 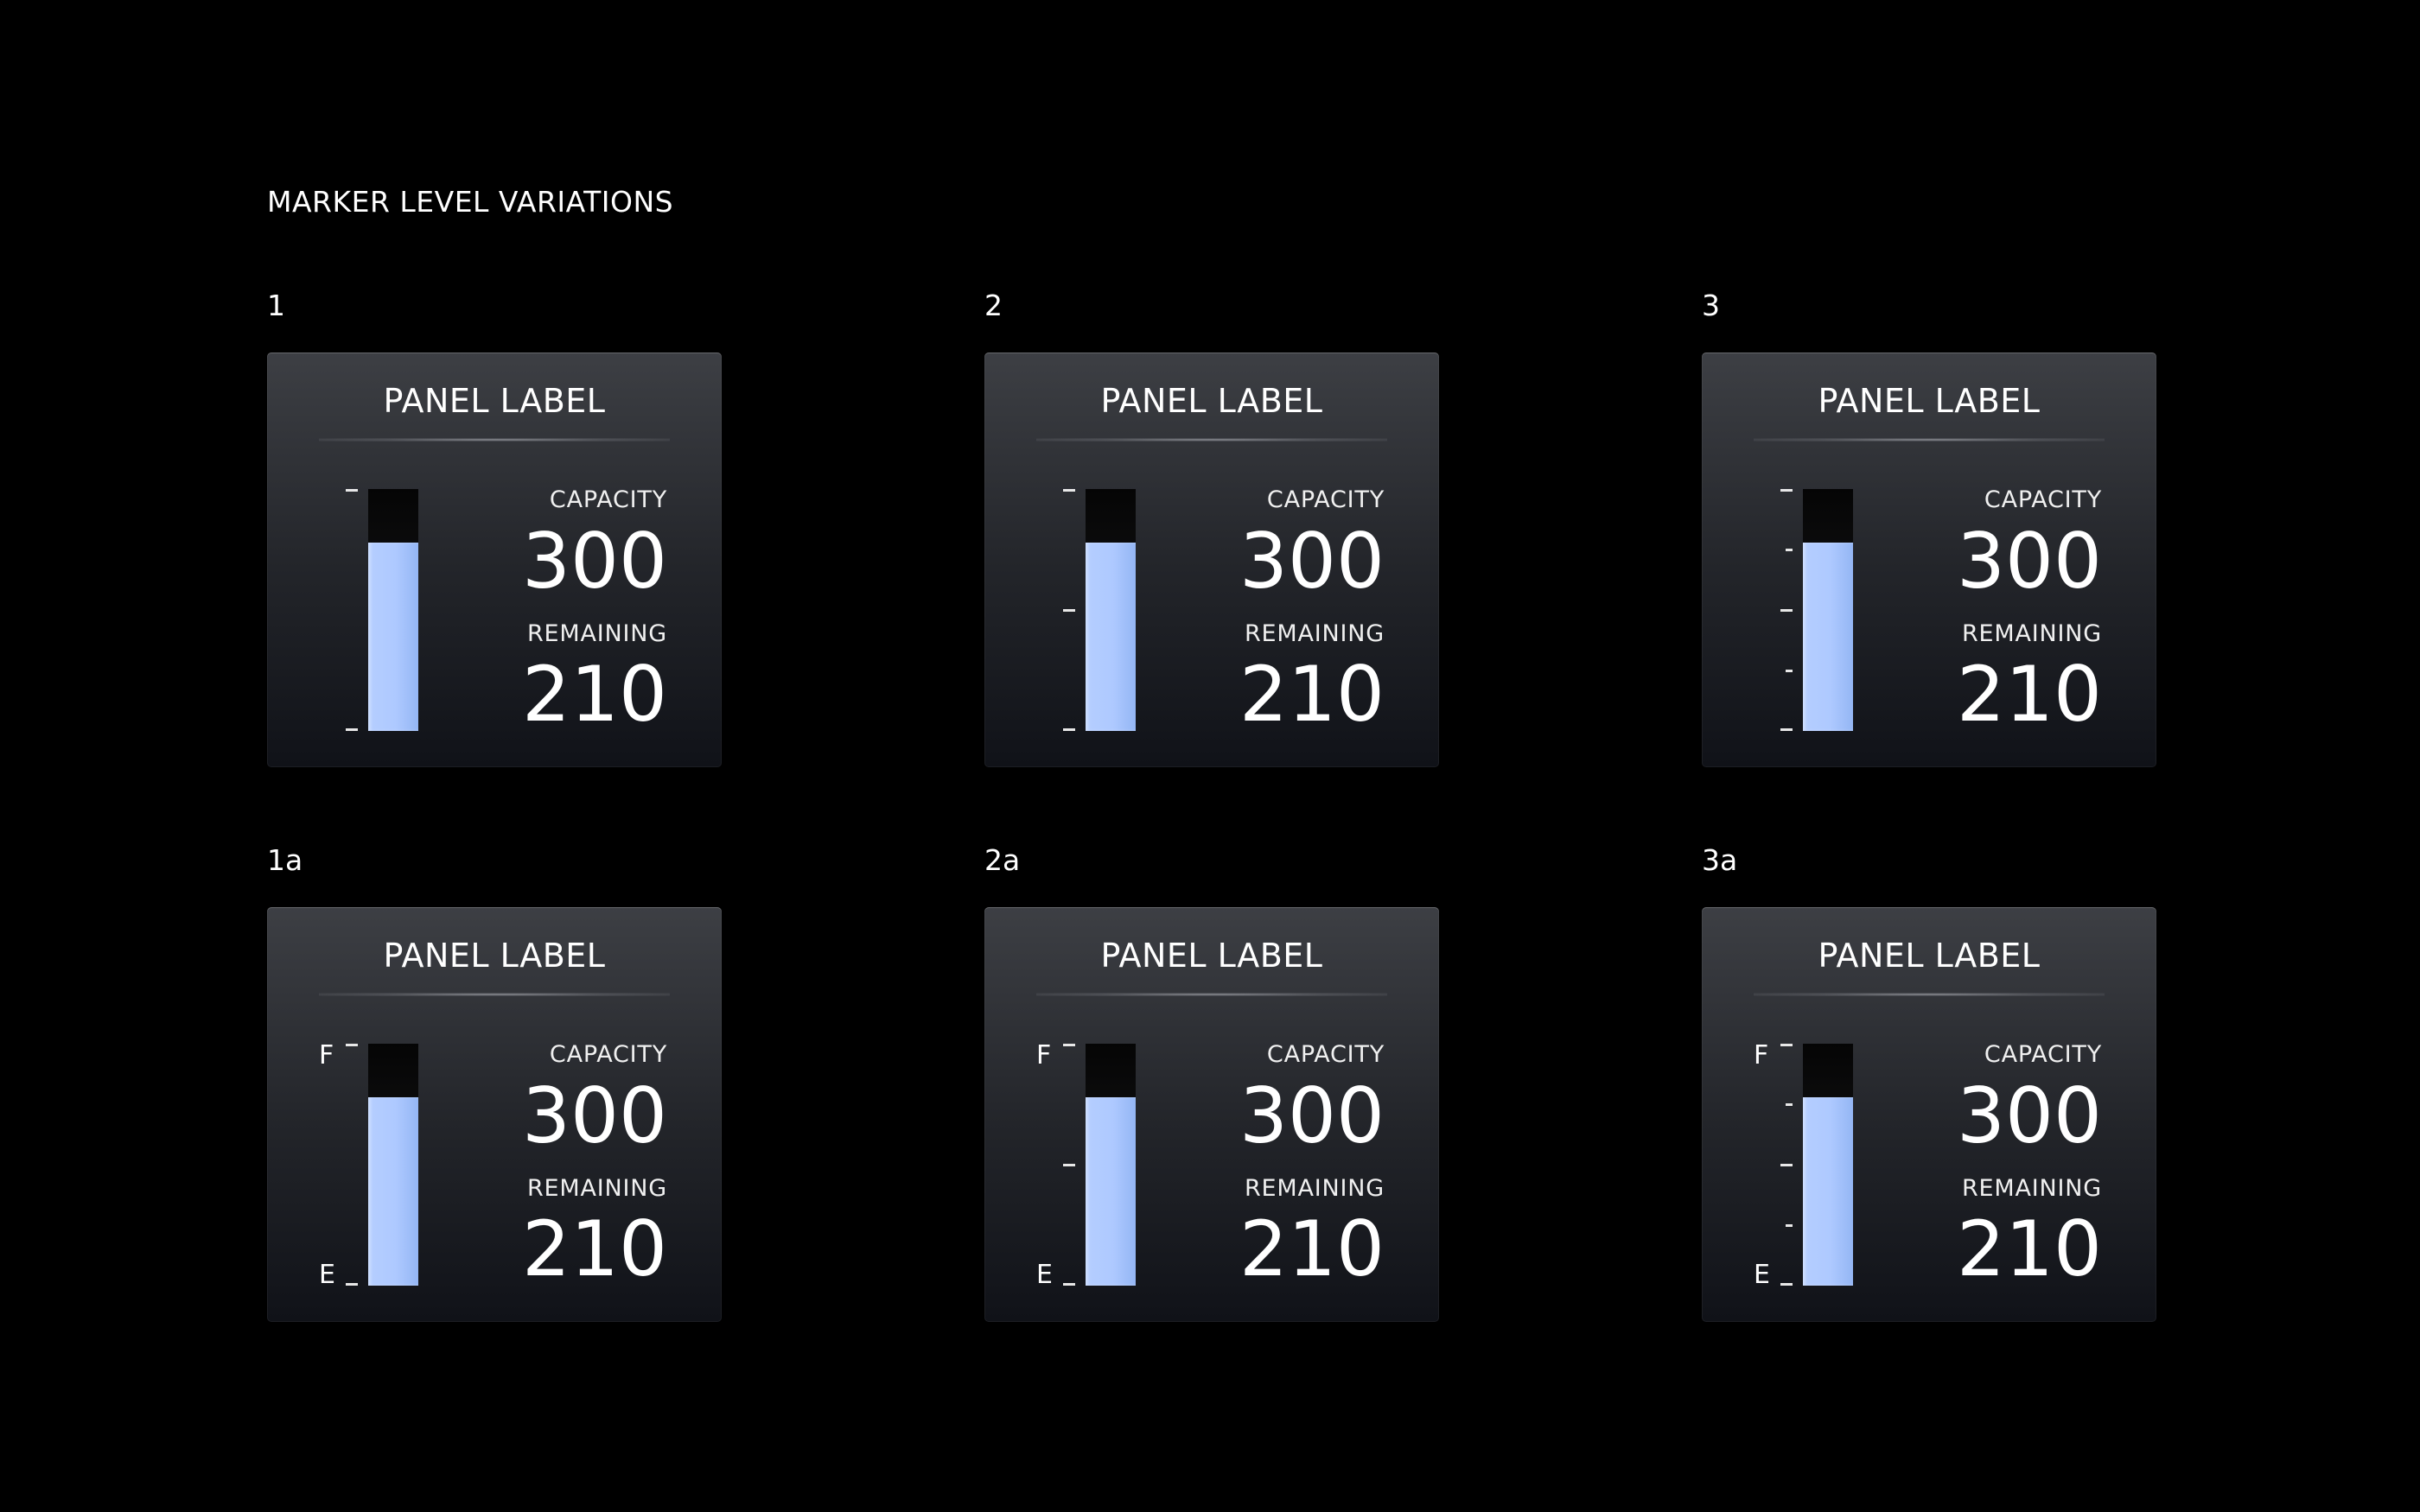 I want to click on variant-label: 1, so click(x=276, y=305).